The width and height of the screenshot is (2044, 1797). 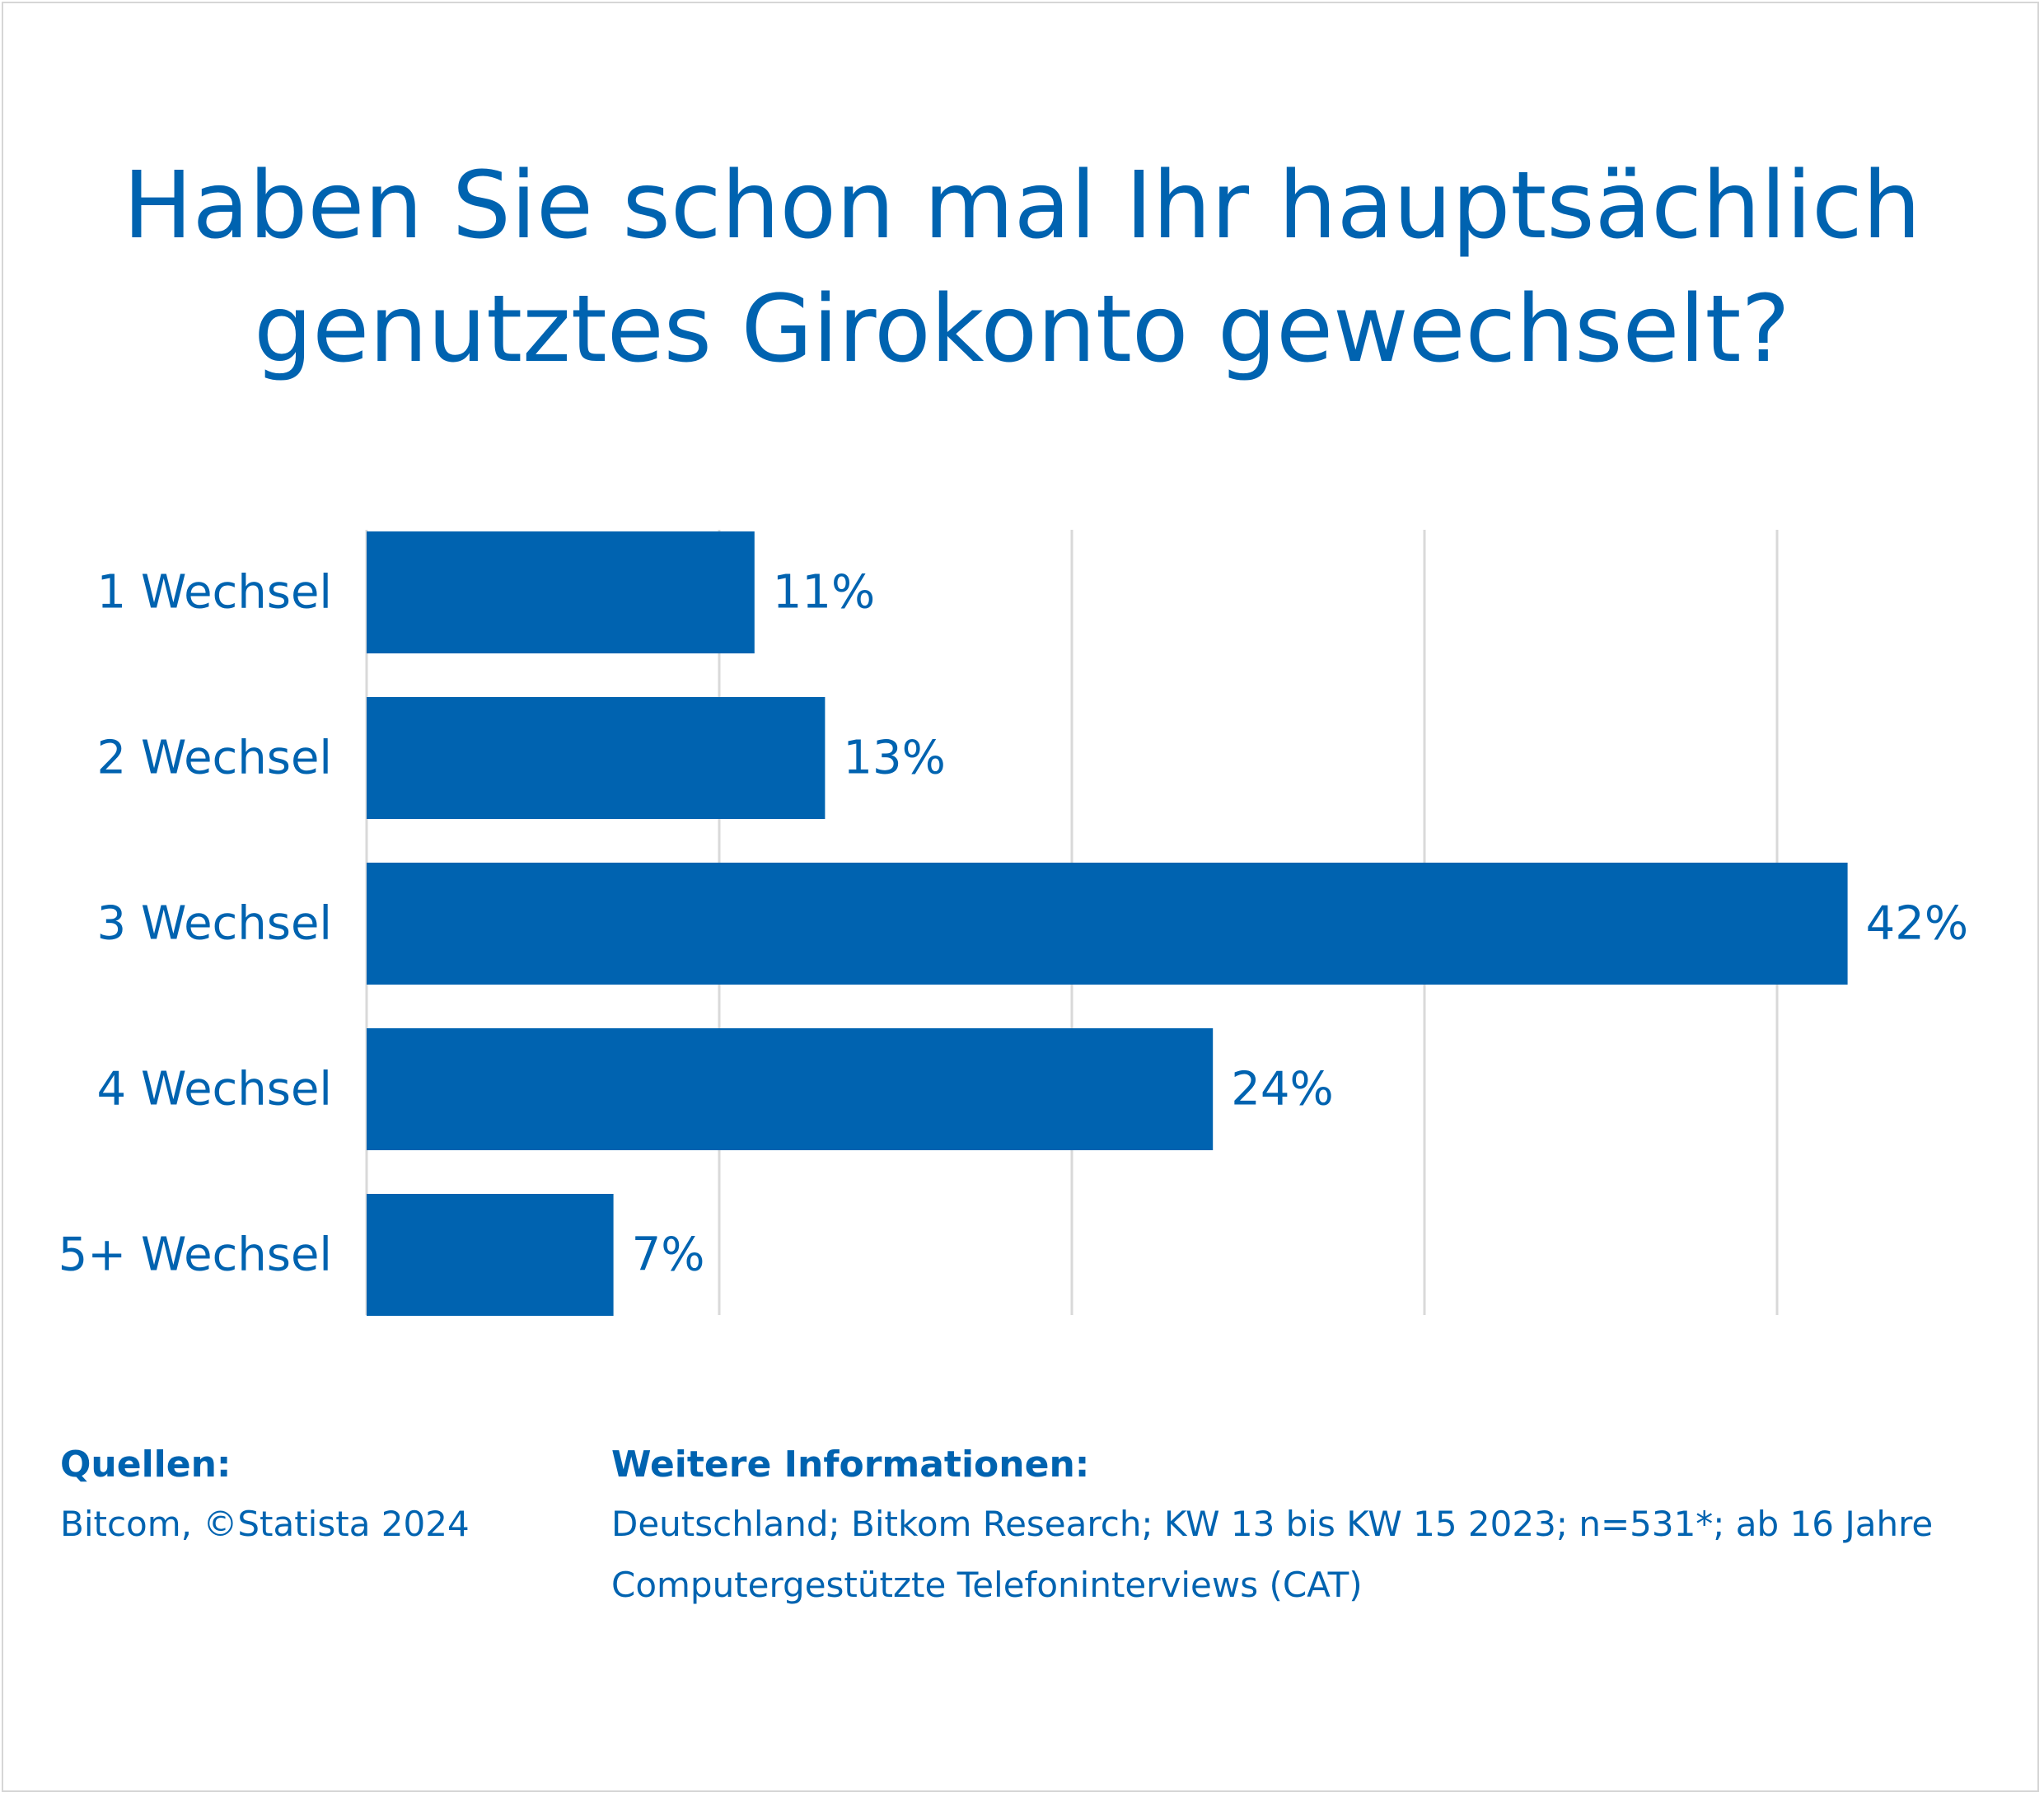 What do you see at coordinates (1022, 206) in the screenshot?
I see `title-line-1: Haben Sie schon mal Ihr hauptsächlich` at bounding box center [1022, 206].